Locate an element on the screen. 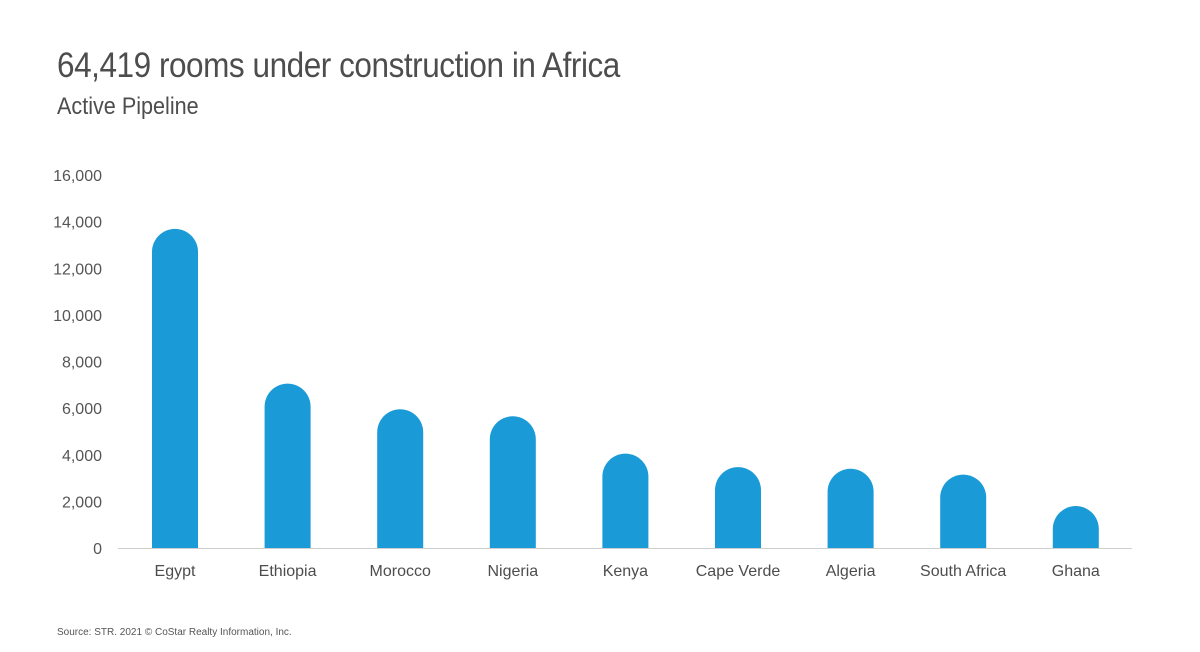  x-tick-label: Nigeria is located at coordinates (512, 571).